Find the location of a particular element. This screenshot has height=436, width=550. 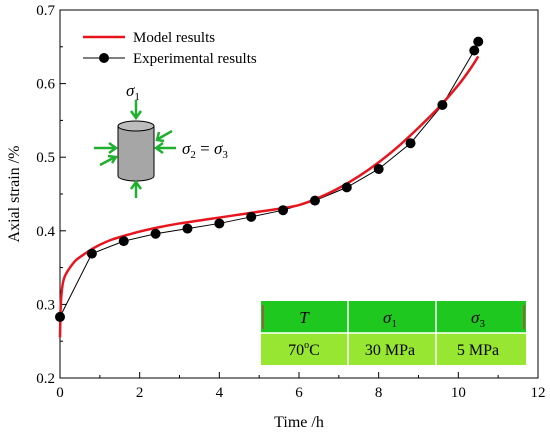

table-value-sigma1: 30 MPa is located at coordinates (390, 350).